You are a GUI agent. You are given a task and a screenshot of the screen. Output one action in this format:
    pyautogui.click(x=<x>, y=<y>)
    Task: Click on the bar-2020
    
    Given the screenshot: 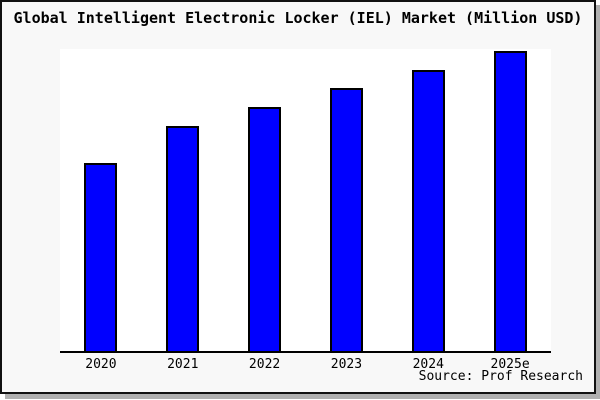 What is the action you would take?
    pyautogui.click(x=101, y=257)
    